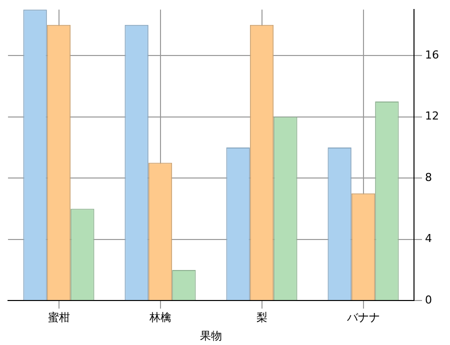 The height and width of the screenshot is (345, 450). What do you see at coordinates (428, 239) in the screenshot?
I see `y-tick-label: 4` at bounding box center [428, 239].